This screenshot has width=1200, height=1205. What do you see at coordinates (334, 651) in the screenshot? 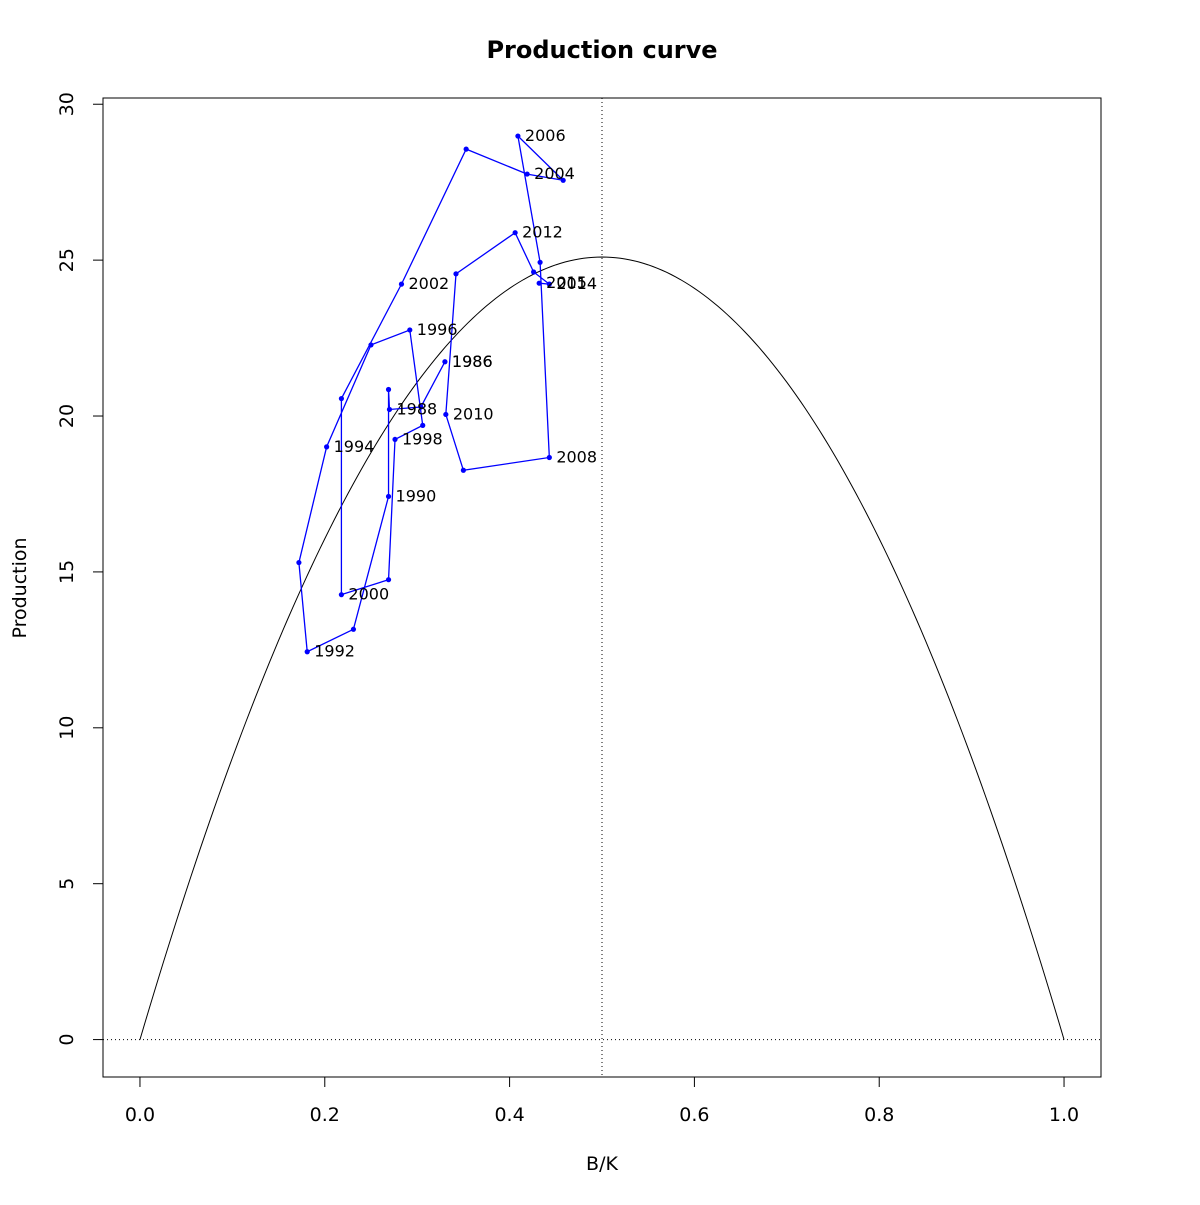
I see `year-label: 1992` at bounding box center [334, 651].